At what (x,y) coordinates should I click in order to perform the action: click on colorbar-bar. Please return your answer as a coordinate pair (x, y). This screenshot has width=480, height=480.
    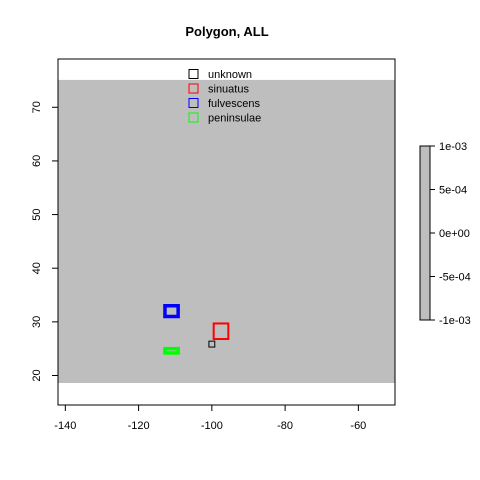
    Looking at the image, I should click on (425, 233).